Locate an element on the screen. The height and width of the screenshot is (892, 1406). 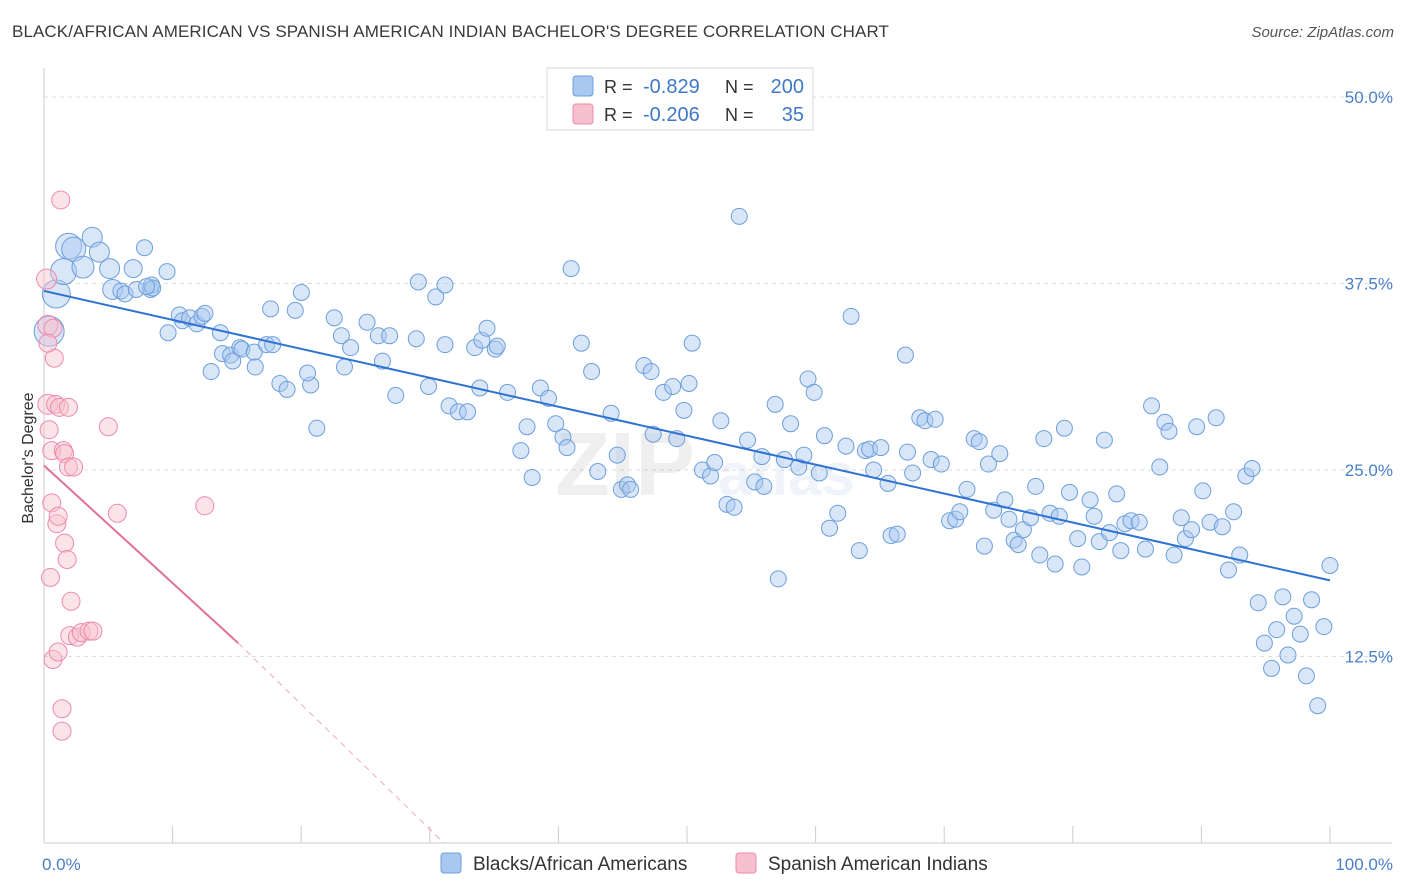
x-tick-labels: 0.0% 100.0% is located at coordinates (717, 864).